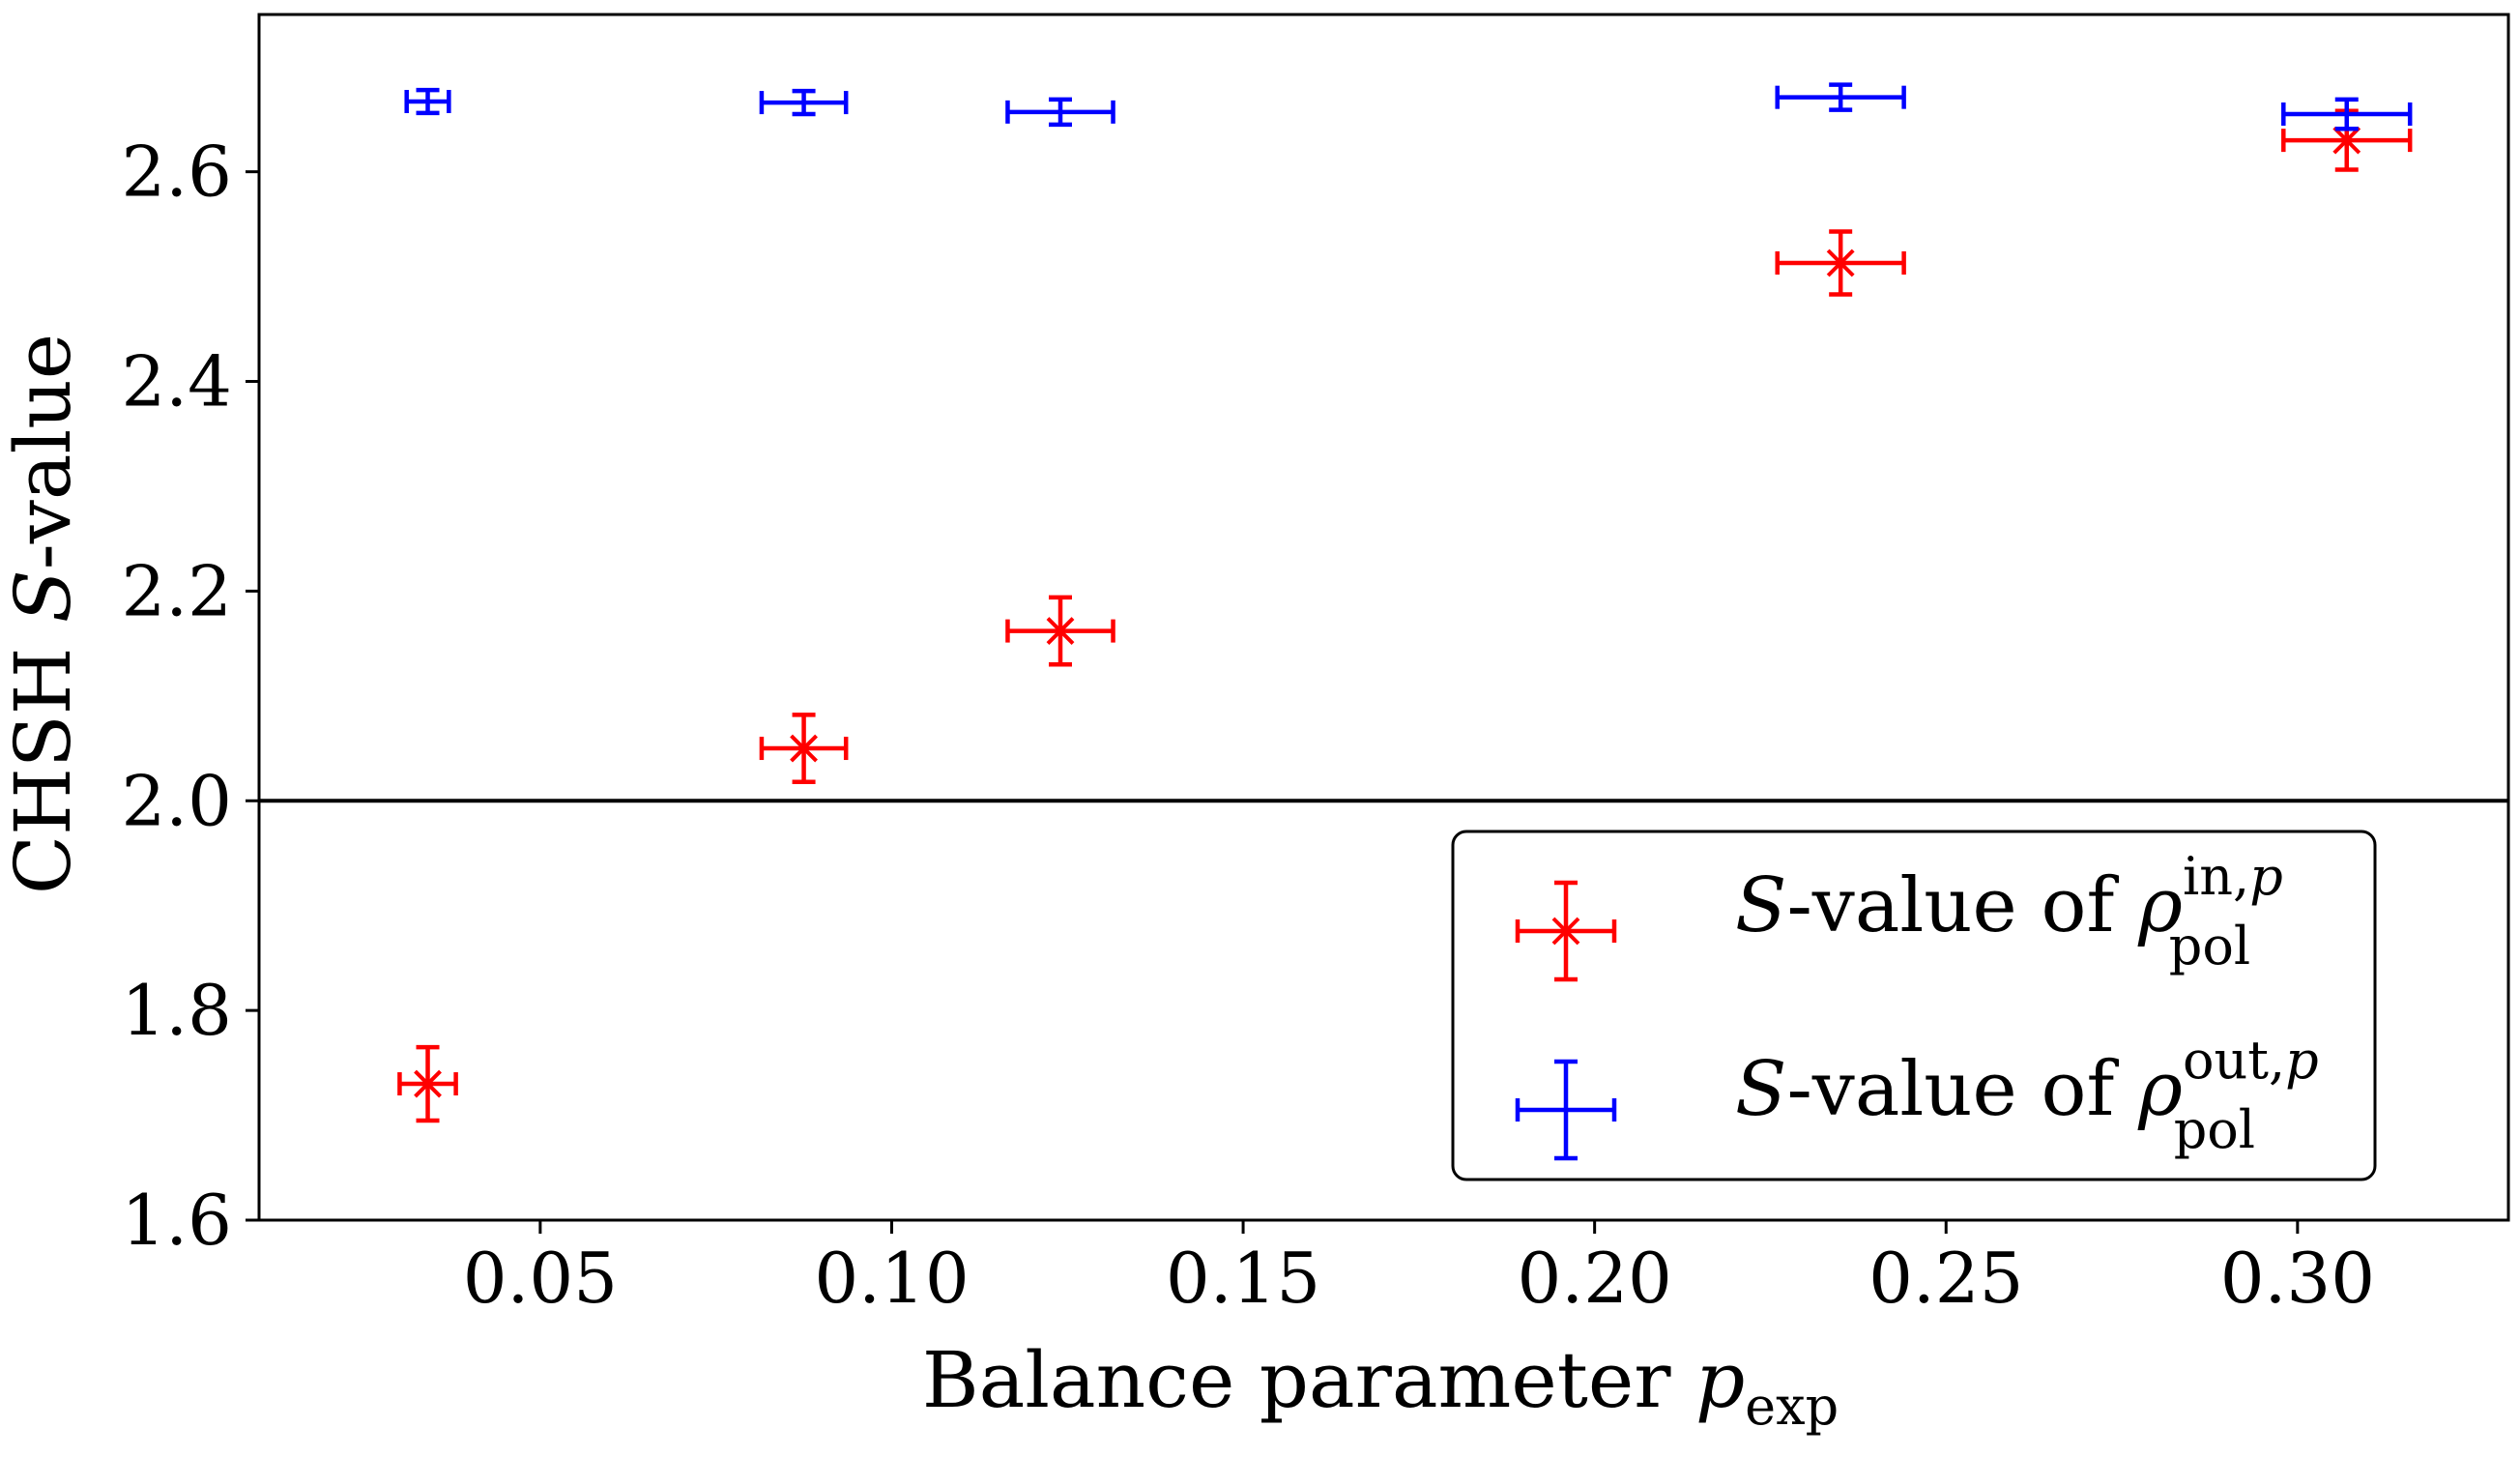 The width and height of the screenshot is (2520, 1457). I want to click on legend-marker-out, so click(1566, 1110).